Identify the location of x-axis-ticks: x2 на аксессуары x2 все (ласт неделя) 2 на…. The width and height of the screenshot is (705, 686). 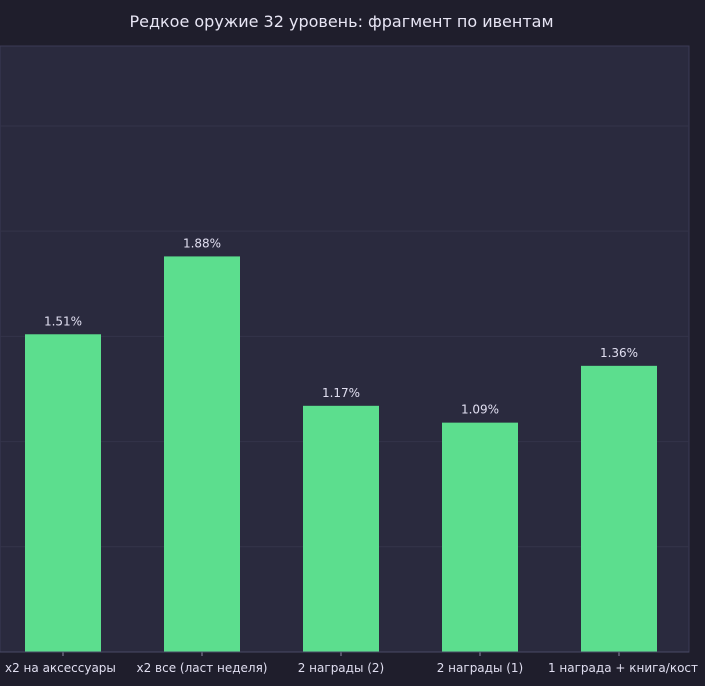
(351, 663).